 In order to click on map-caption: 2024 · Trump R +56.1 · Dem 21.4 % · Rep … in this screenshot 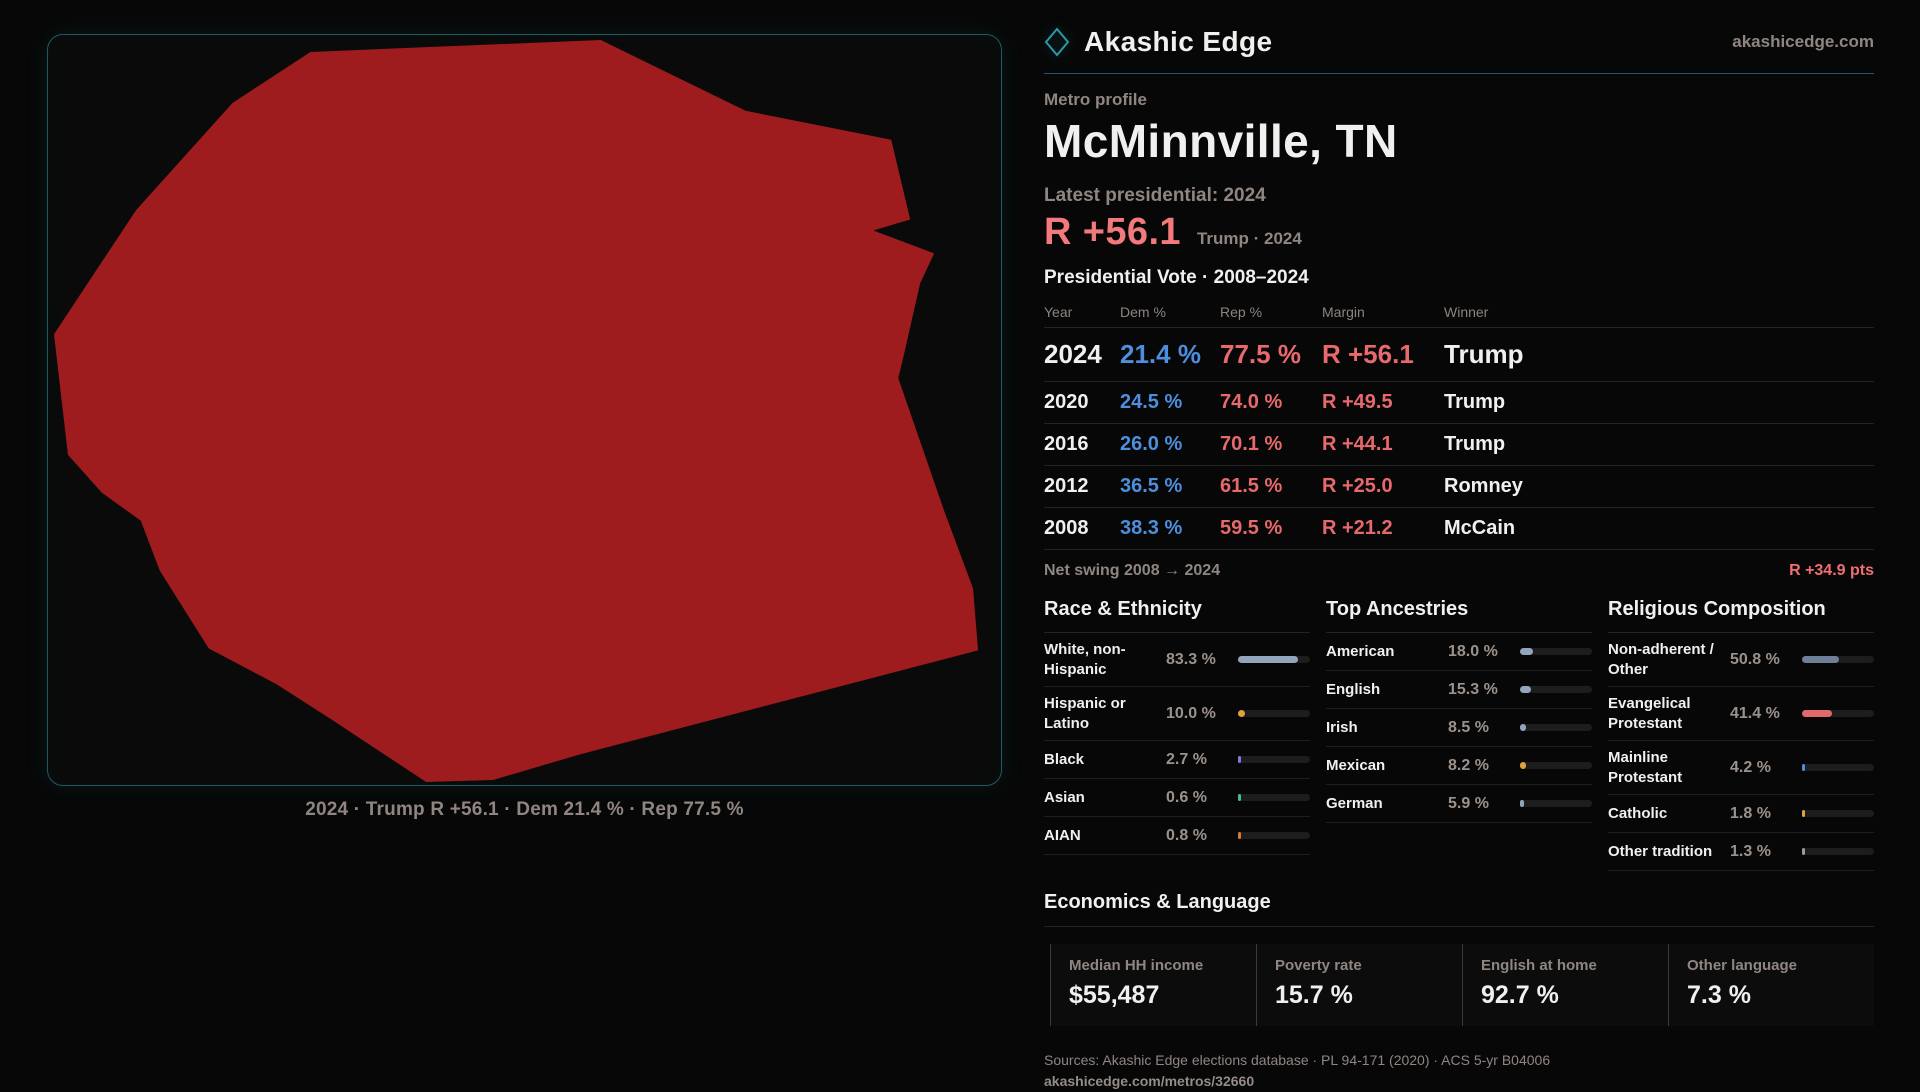, I will do `click(524, 809)`.